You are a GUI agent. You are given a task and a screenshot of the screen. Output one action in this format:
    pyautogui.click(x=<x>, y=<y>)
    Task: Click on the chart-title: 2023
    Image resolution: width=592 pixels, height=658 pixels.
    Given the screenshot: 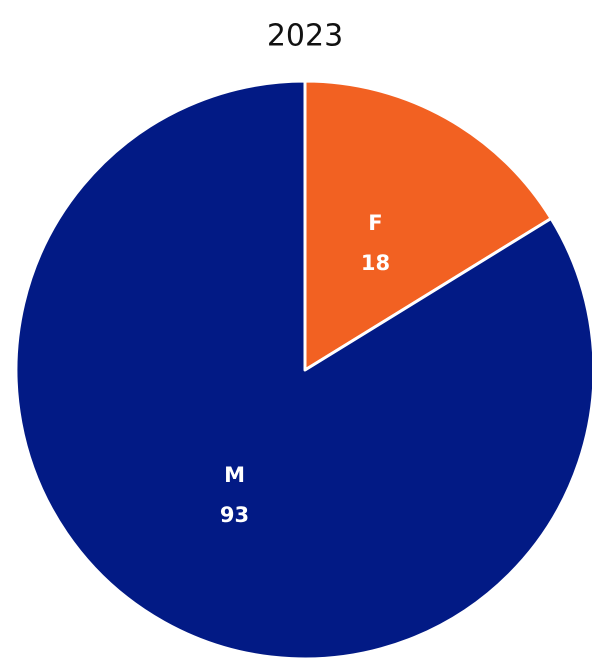 What is the action you would take?
    pyautogui.click(x=305, y=36)
    